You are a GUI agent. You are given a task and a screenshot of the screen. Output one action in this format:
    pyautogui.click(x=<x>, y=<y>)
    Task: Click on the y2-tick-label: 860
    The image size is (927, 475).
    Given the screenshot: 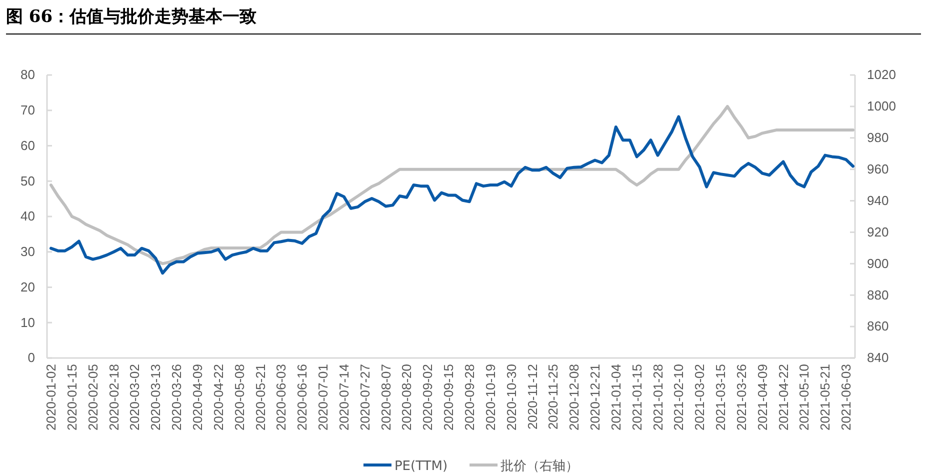 What is the action you would take?
    pyautogui.click(x=878, y=326)
    